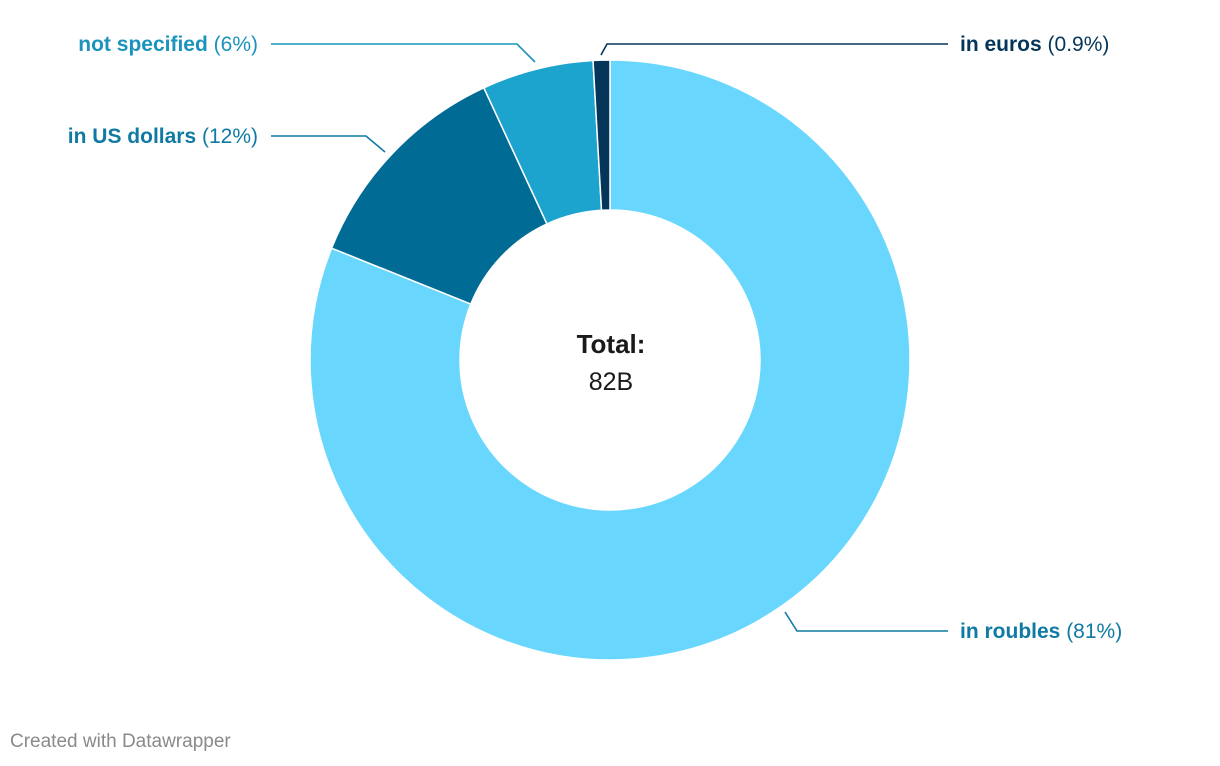 The width and height of the screenshot is (1220, 766). I want to click on slice-label-percent: (12%), so click(227, 136).